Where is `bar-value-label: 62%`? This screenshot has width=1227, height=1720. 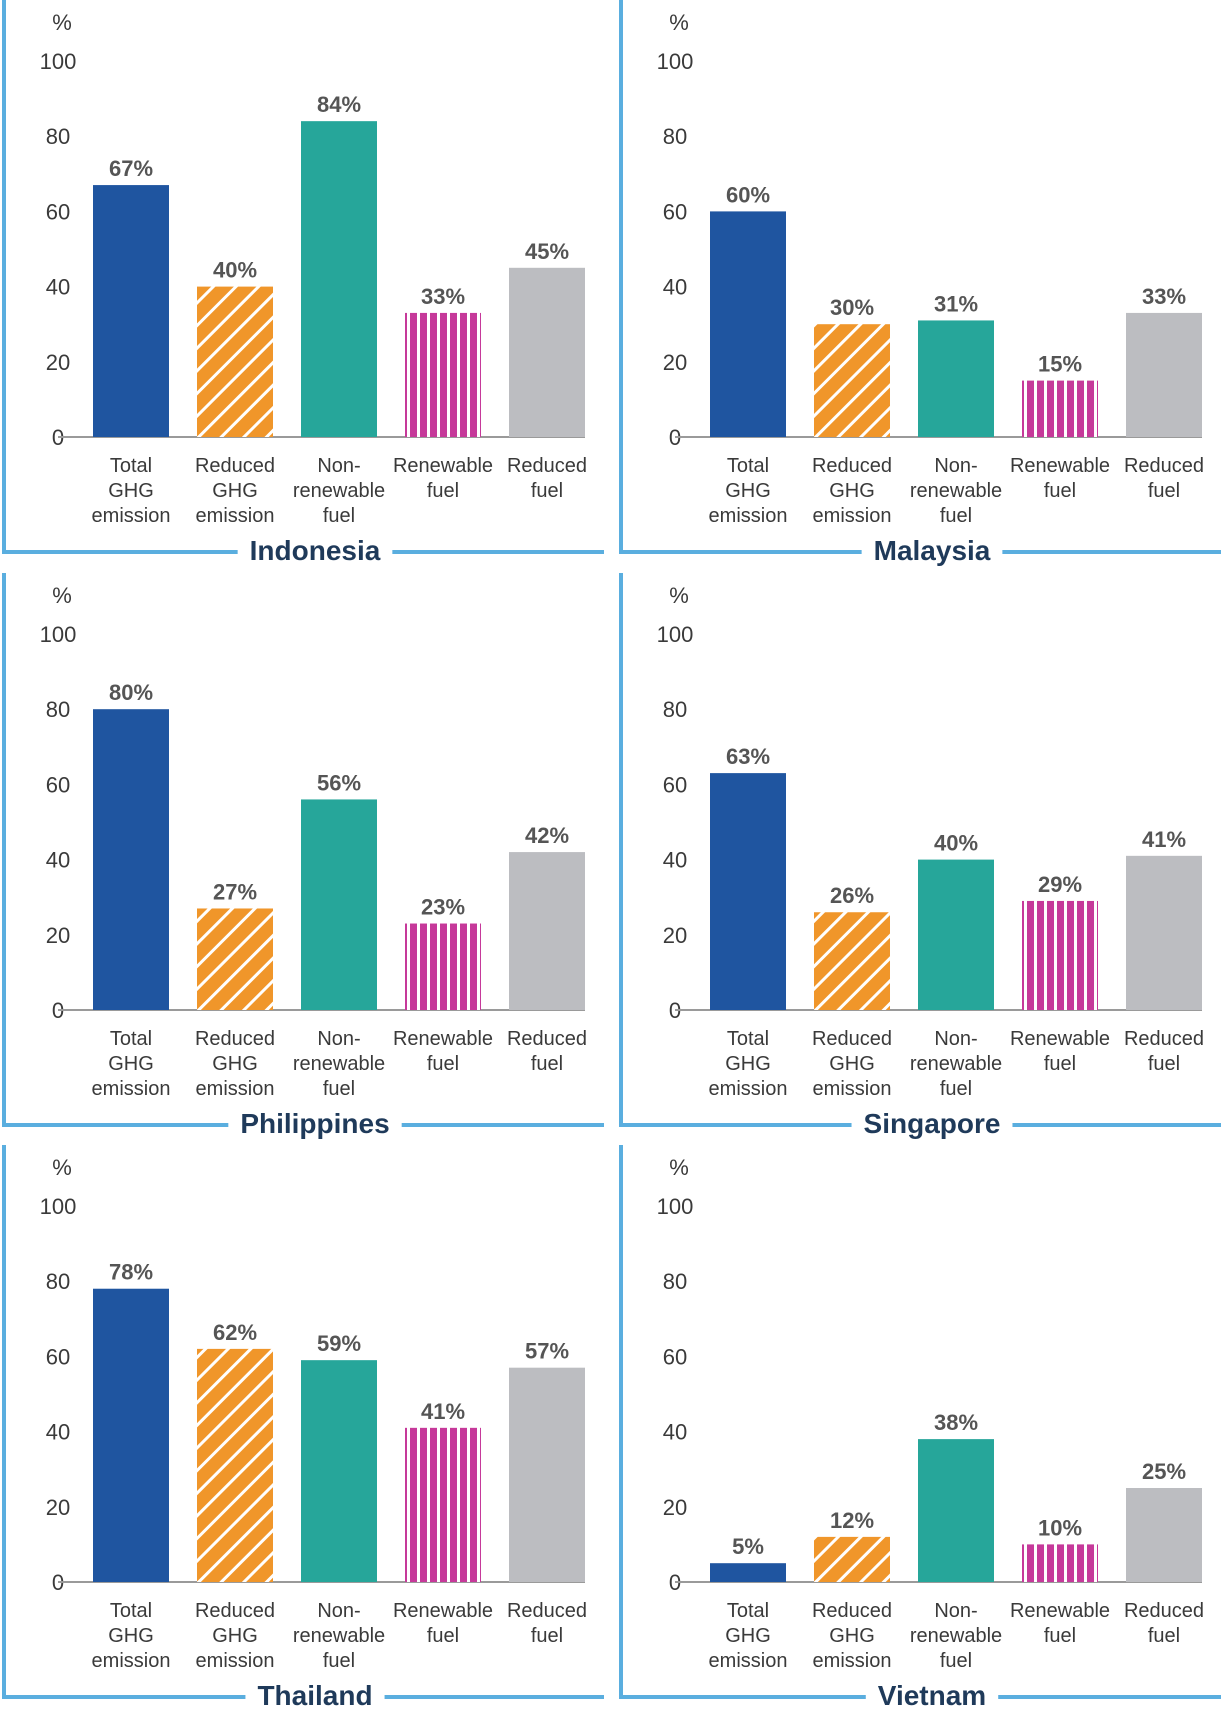 bar-value-label: 62% is located at coordinates (235, 1332).